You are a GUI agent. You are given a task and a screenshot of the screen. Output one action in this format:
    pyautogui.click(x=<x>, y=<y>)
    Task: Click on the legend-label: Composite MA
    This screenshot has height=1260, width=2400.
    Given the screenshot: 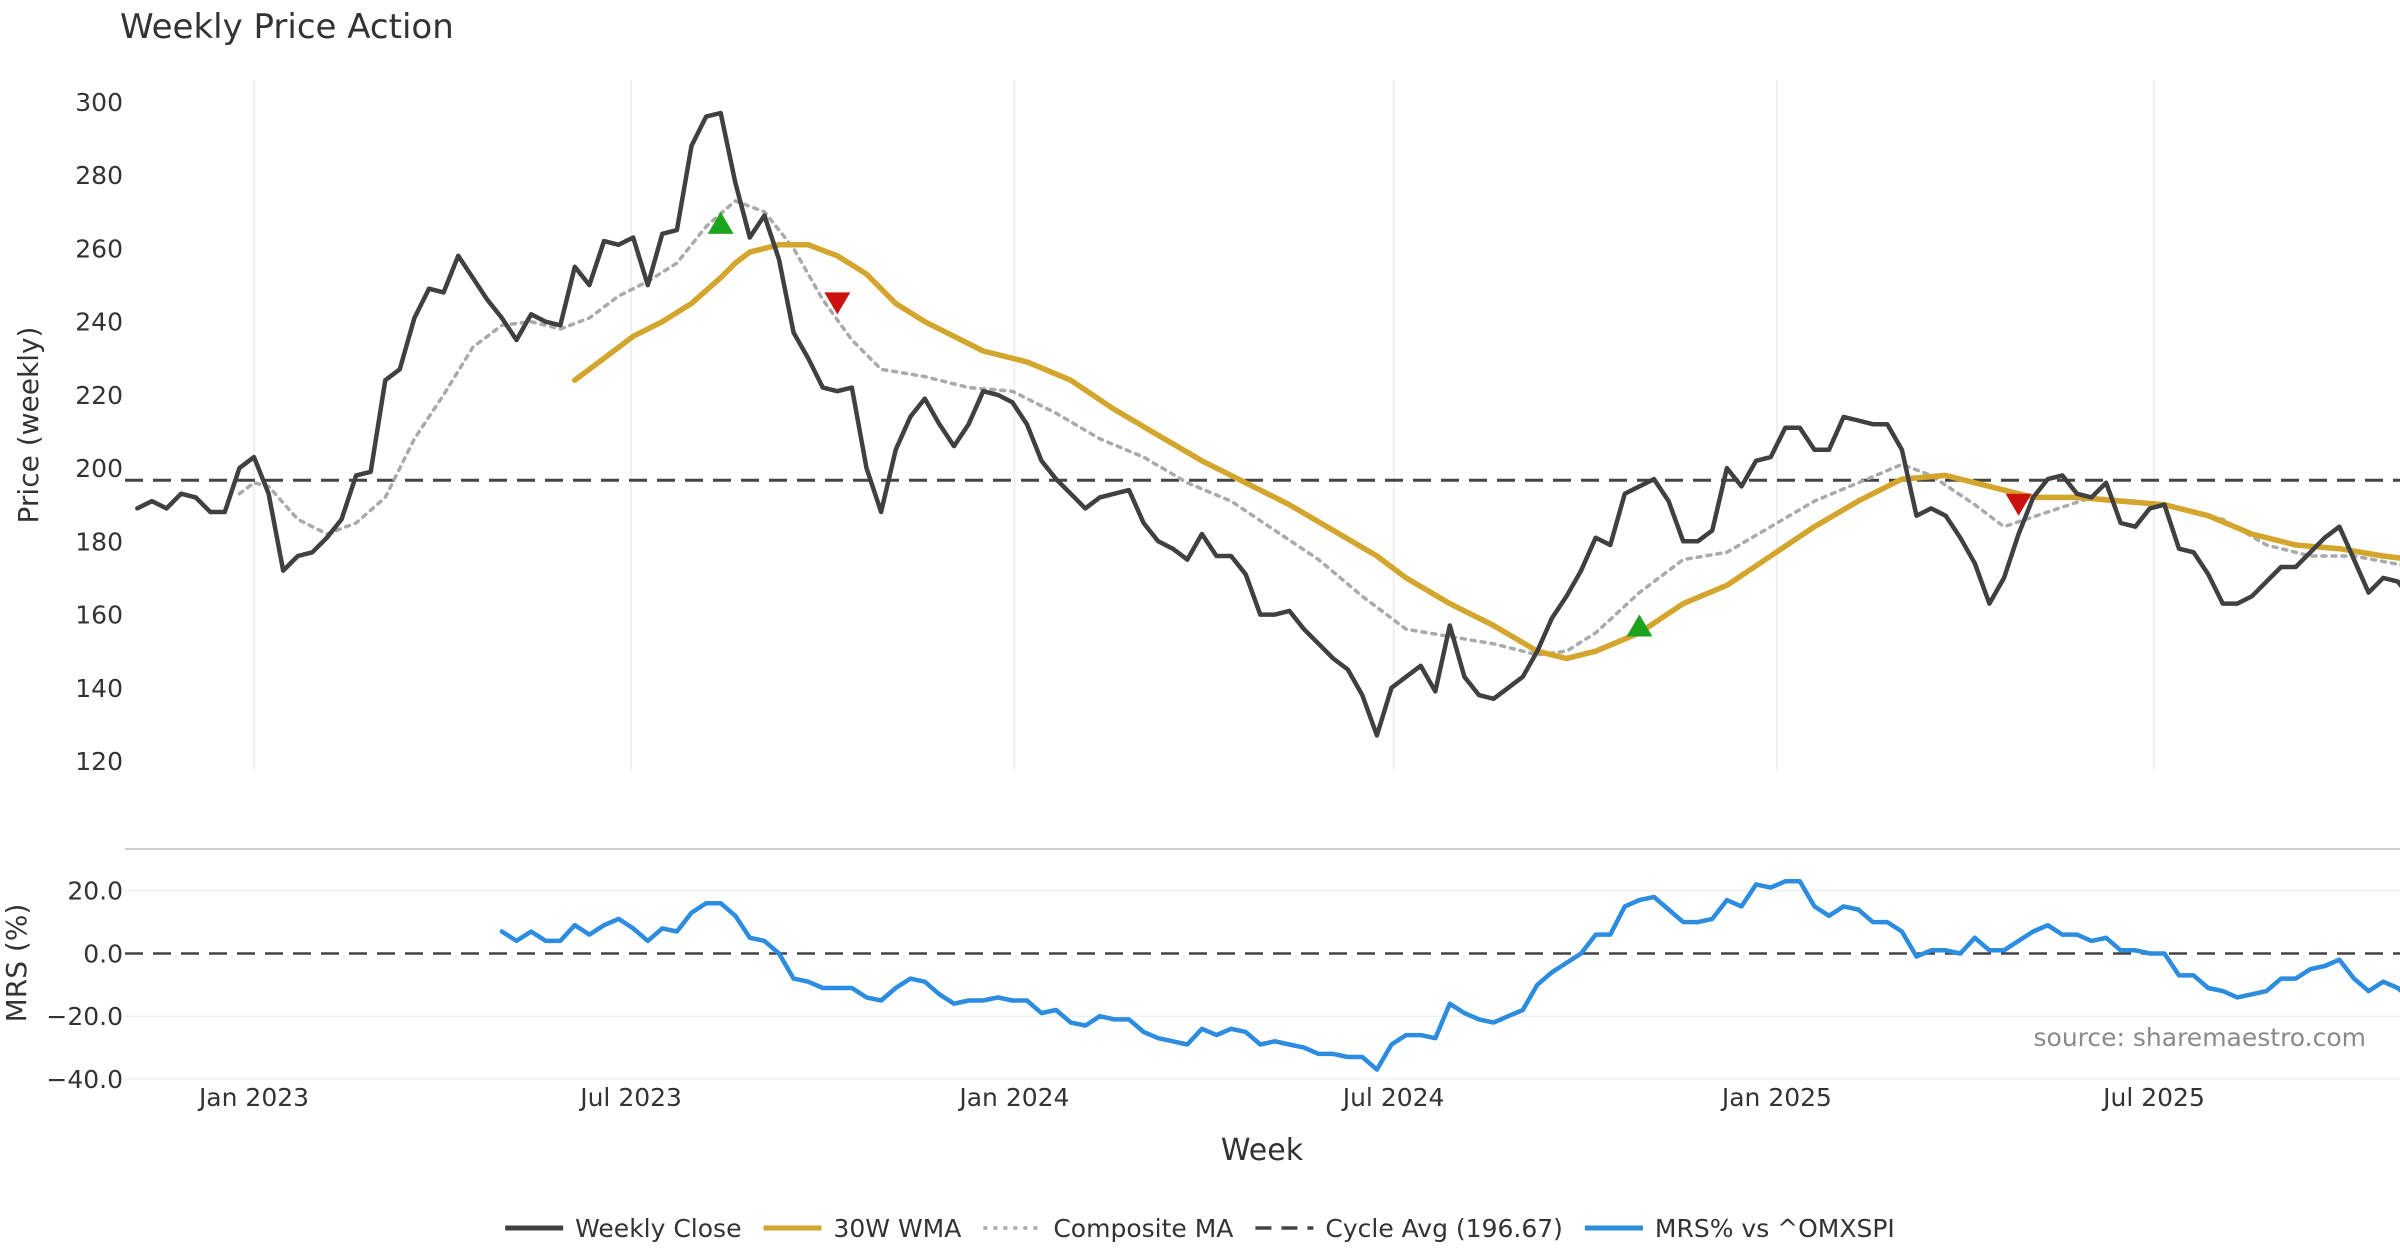 What is the action you would take?
    pyautogui.click(x=1143, y=1228)
    